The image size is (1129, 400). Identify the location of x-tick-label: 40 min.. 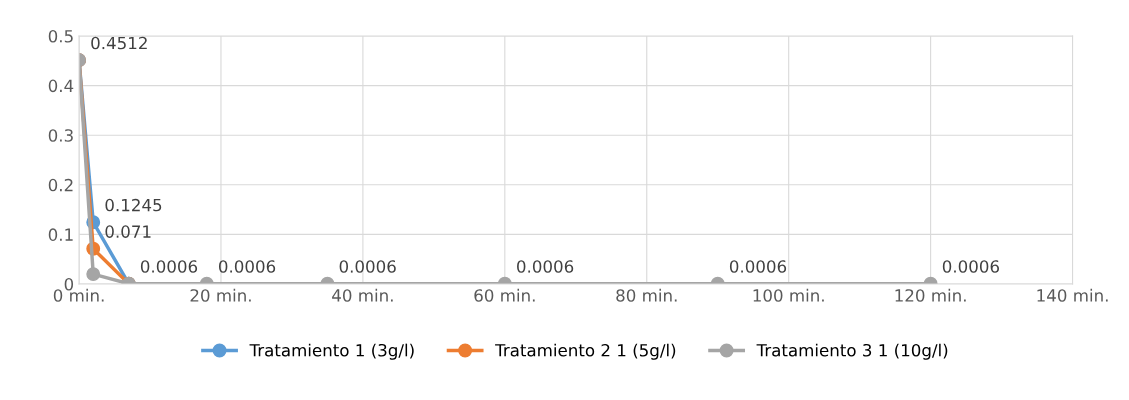
(362, 295).